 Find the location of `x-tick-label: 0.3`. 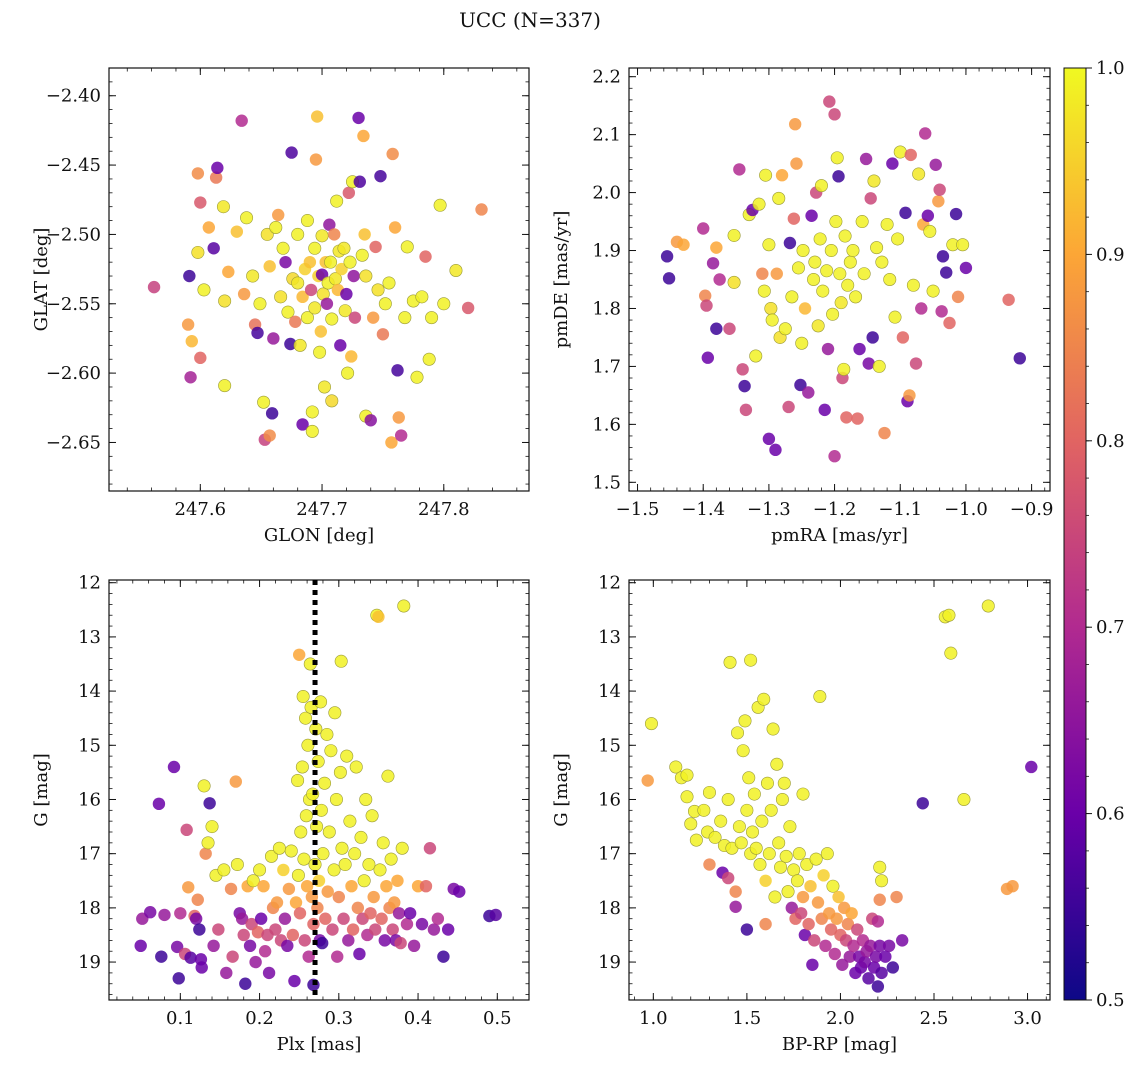

x-tick-label: 0.3 is located at coordinates (338, 1018).